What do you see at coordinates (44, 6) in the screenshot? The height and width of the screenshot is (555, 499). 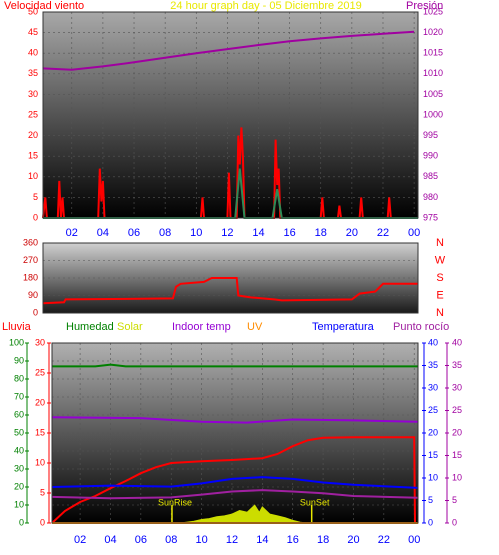 I see `wind-axis-title: Velocidad viento` at bounding box center [44, 6].